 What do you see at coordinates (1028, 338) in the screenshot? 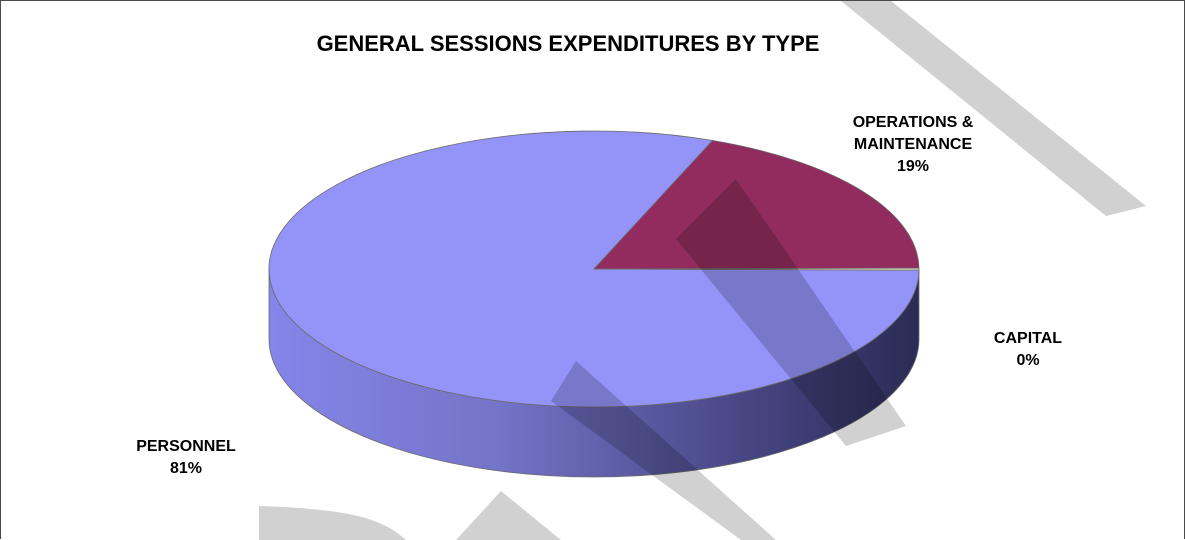
I see `slice-label-capital-name: CAPITAL` at bounding box center [1028, 338].